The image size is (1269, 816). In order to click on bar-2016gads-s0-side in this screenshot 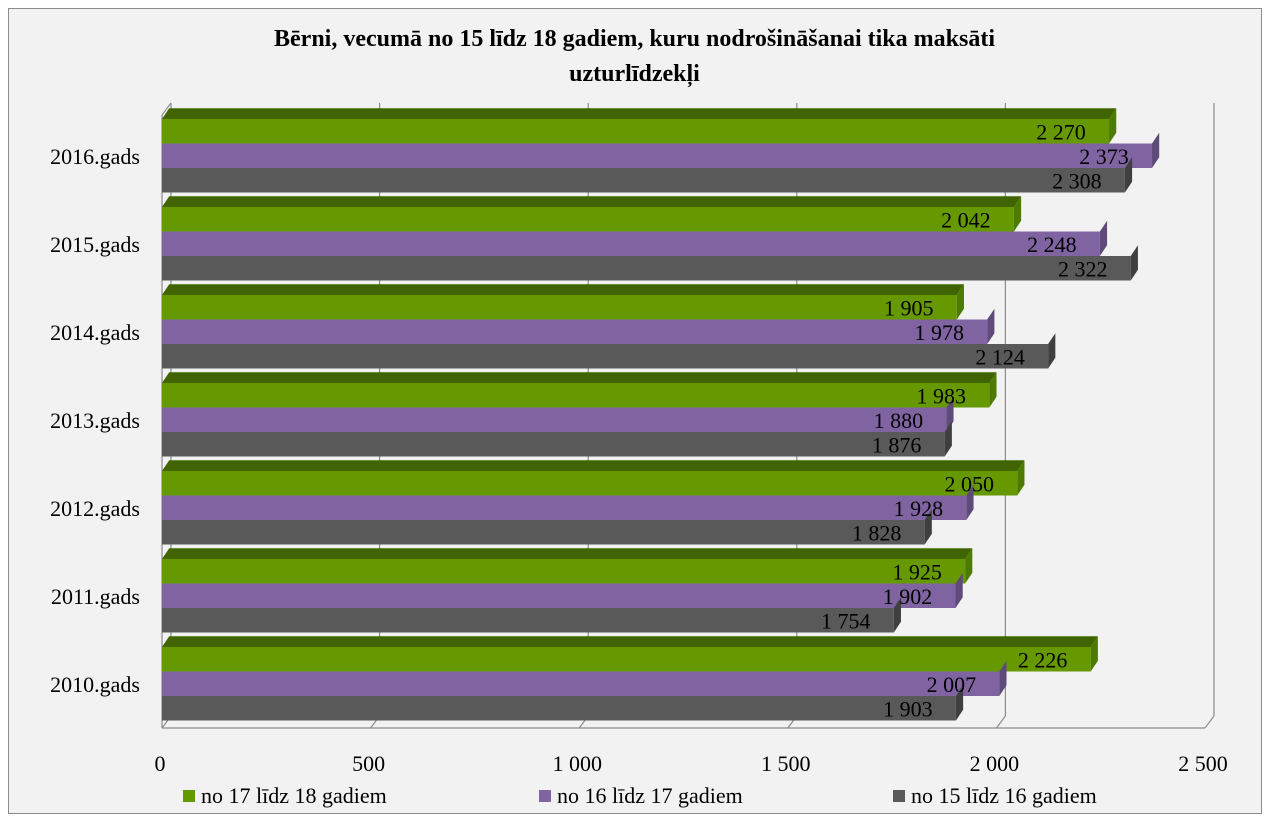, I will do `click(1113, 126)`.